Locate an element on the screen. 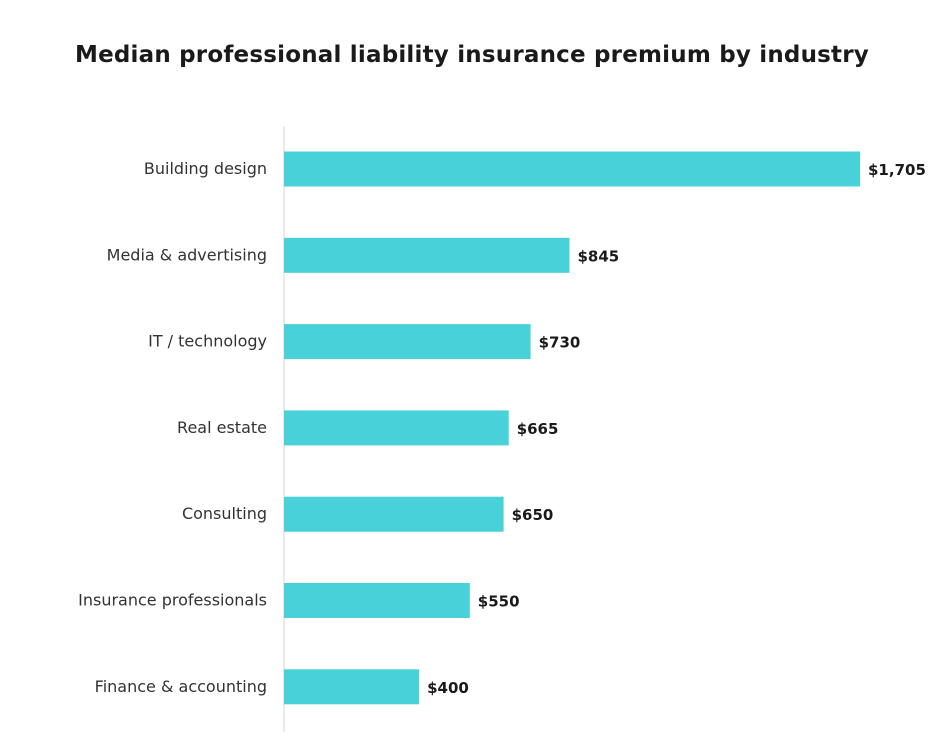 This screenshot has width=944, height=754. bar-row: Insurance professionals $550 is located at coordinates (299, 600).